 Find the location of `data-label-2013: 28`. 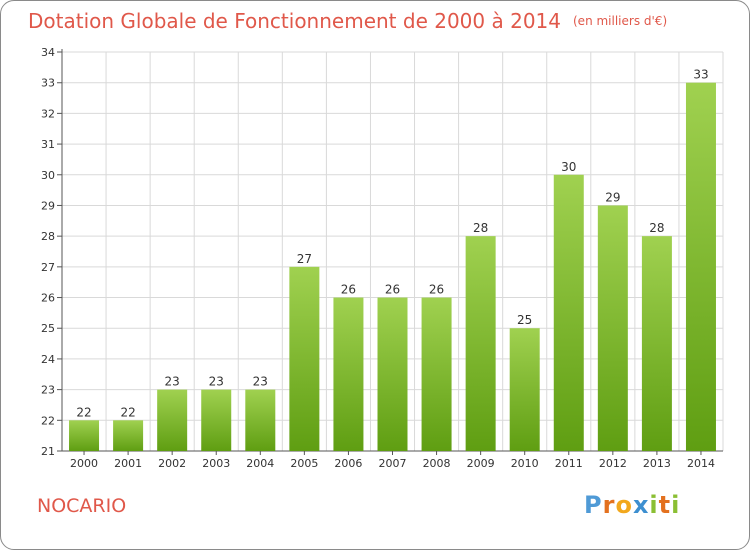

data-label-2013: 28 is located at coordinates (656, 228).